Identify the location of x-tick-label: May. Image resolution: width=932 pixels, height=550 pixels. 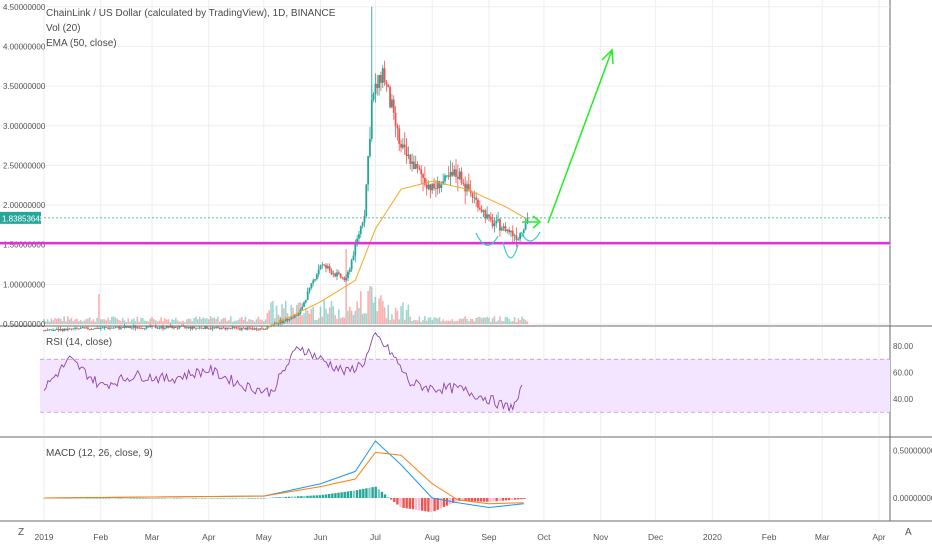
(264, 537).